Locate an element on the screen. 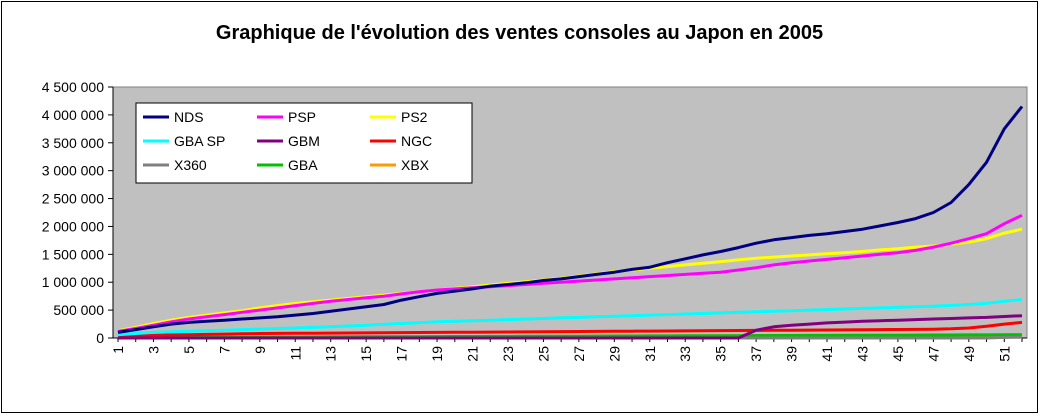 Image resolution: width=1041 pixels, height=416 pixels. x-tick-label: 21 is located at coordinates (473, 354).